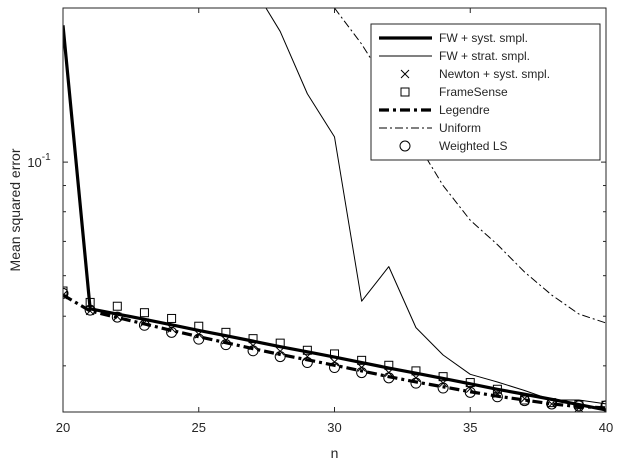 The image size is (618, 466). What do you see at coordinates (335, 453) in the screenshot?
I see `x-axis-label: n` at bounding box center [335, 453].